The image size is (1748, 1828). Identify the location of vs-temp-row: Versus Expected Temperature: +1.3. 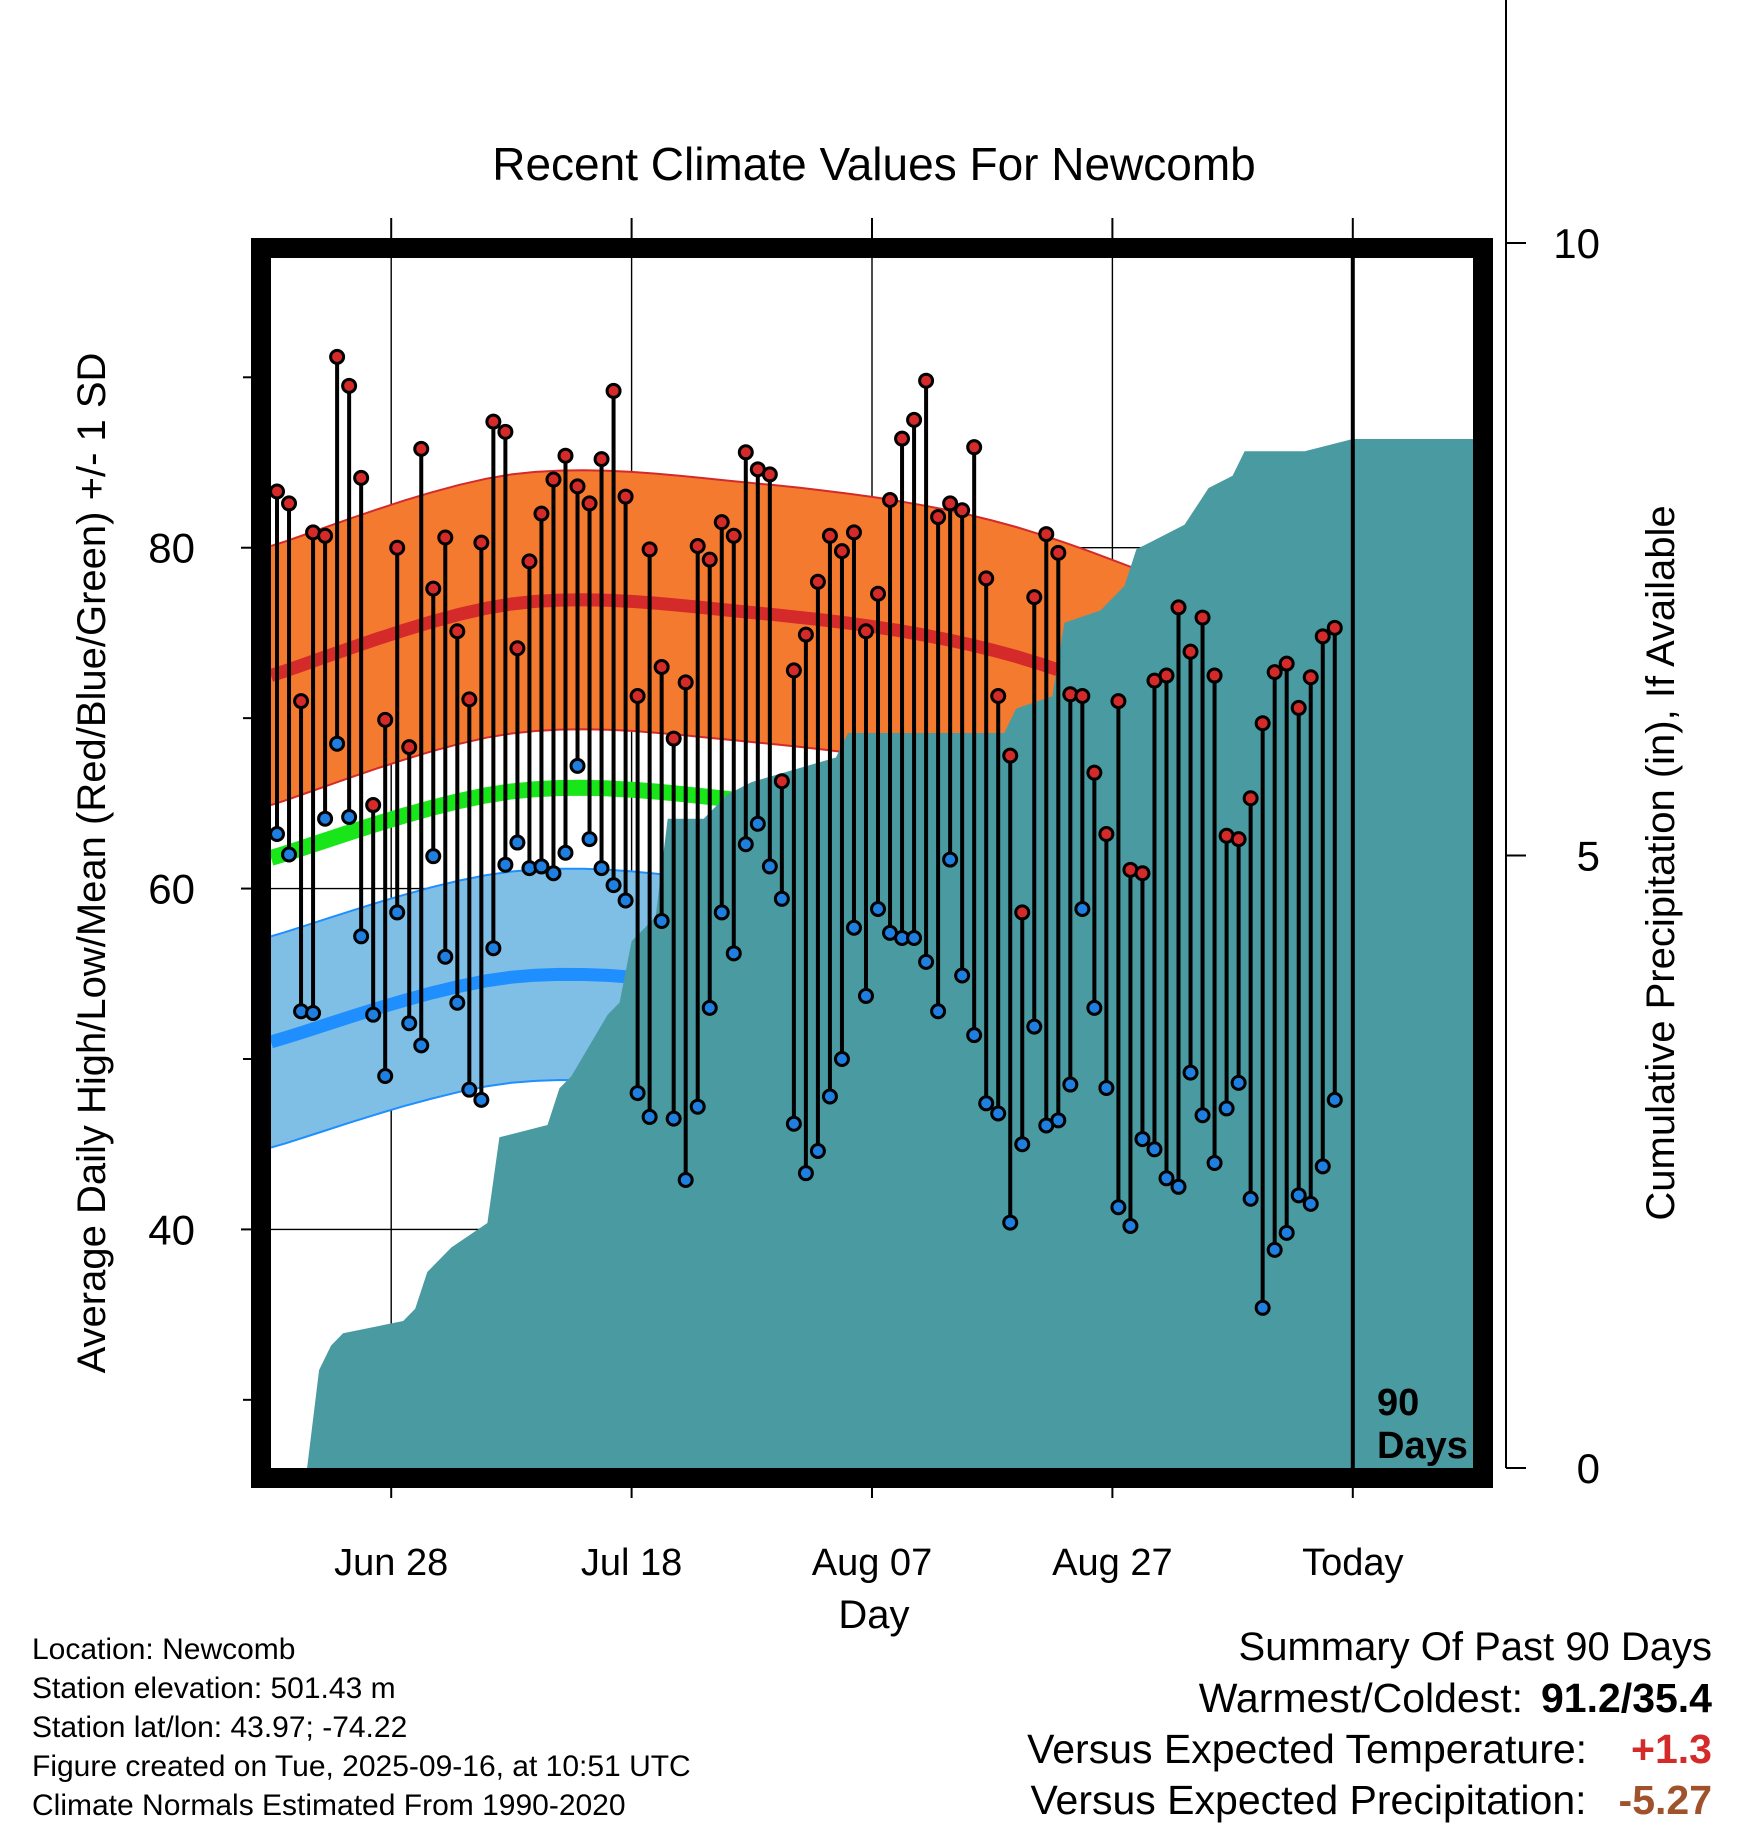
(1369, 1749).